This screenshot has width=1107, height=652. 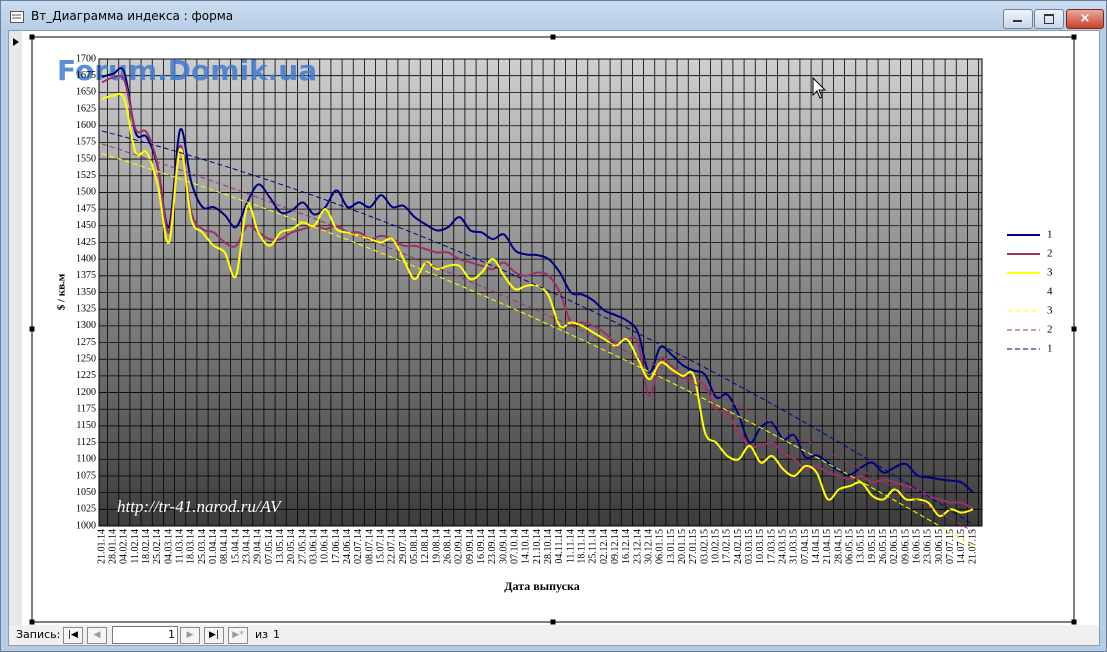 I want to click on x-tick-label: 13.05.14, so click(x=280, y=546).